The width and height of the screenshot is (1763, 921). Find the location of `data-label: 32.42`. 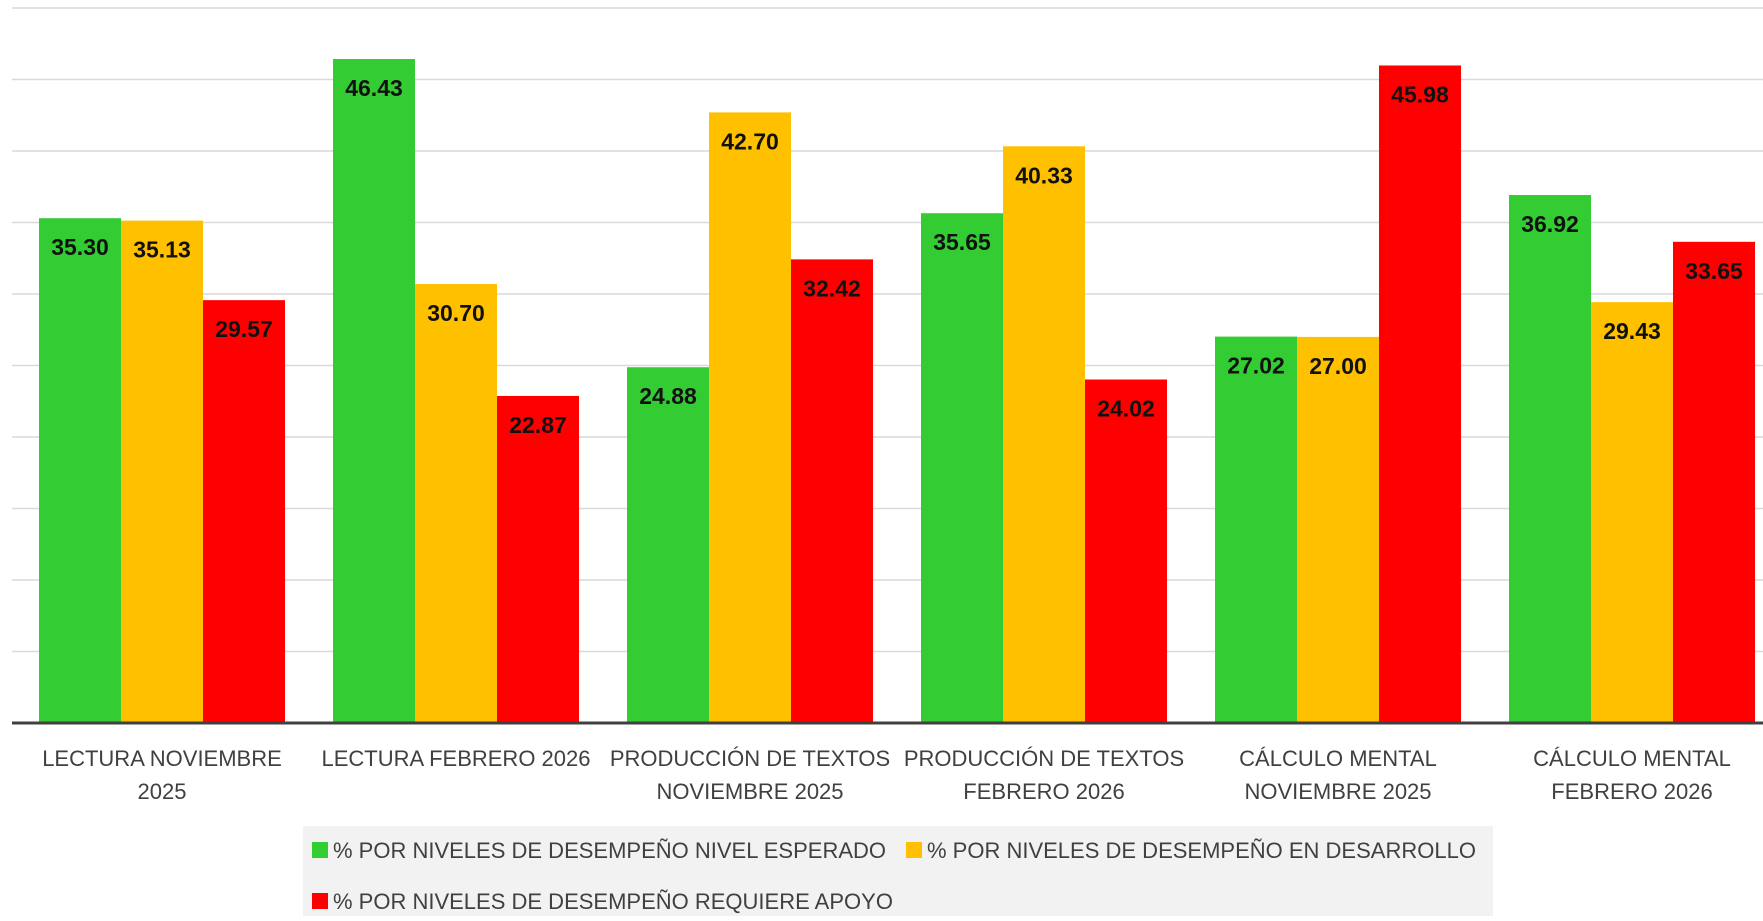

data-label: 32.42 is located at coordinates (832, 288).